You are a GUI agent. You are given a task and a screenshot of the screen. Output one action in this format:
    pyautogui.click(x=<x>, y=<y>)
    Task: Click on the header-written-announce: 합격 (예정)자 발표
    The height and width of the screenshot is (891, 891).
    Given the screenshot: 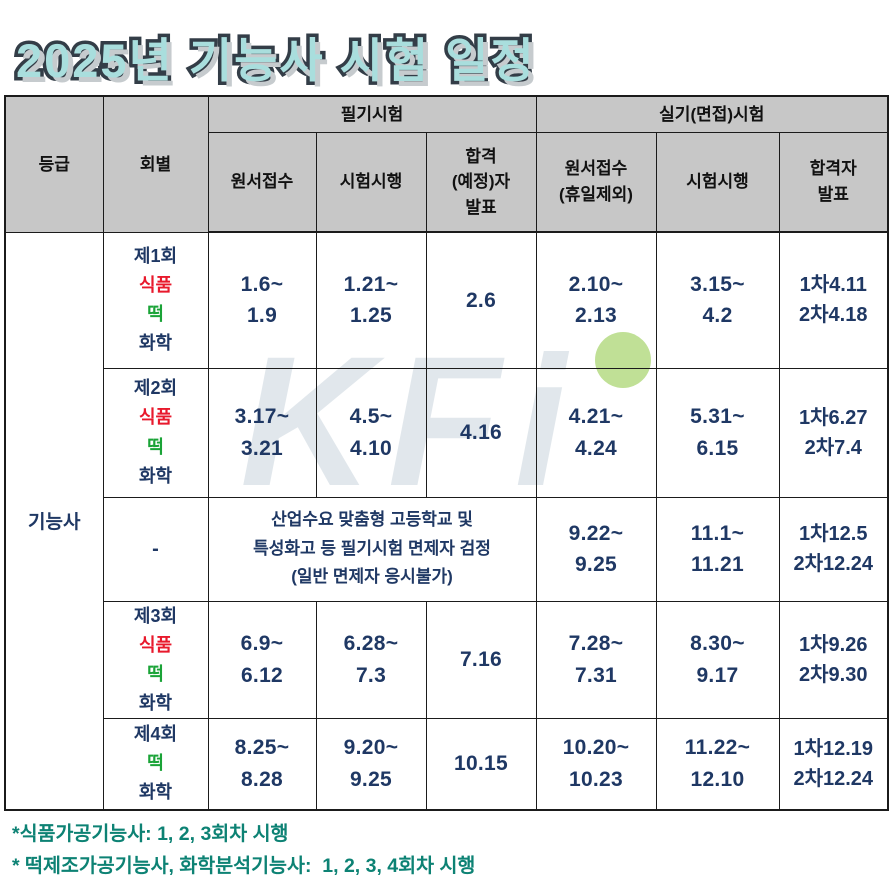 What is the action you would take?
    pyautogui.click(x=481, y=182)
    